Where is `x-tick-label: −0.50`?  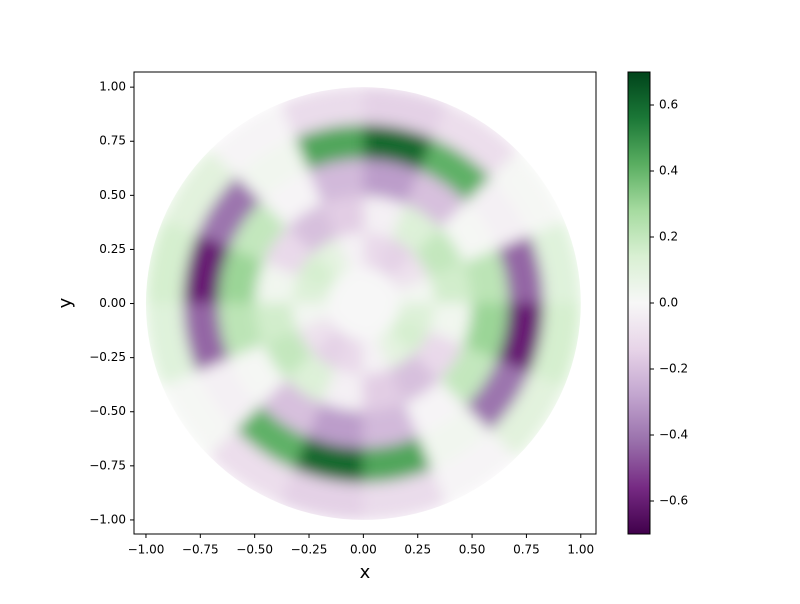 x-tick-label: −0.50 is located at coordinates (254, 550).